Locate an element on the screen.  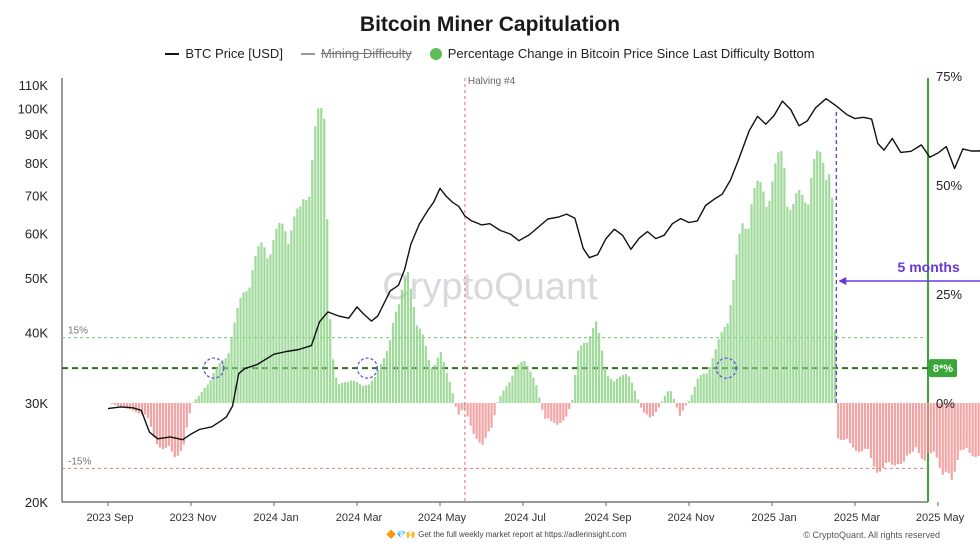
copyright-text: © CryptoQuant. All rights reserved is located at coordinates (871, 535).